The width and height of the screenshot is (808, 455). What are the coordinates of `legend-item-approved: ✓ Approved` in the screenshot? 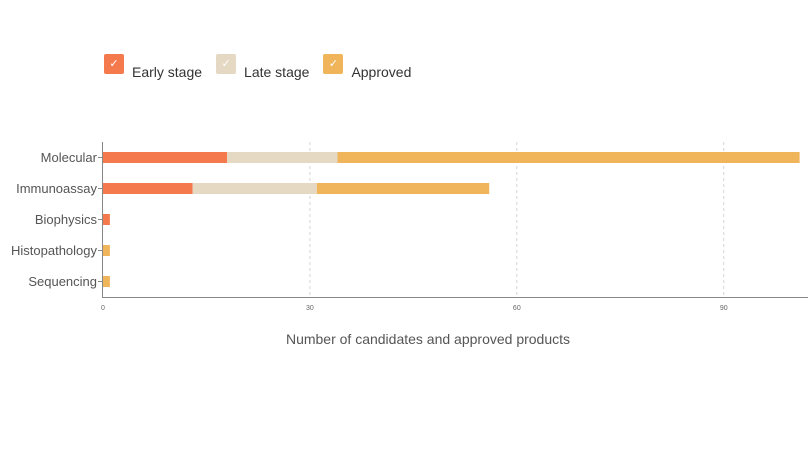 It's located at (367, 67).